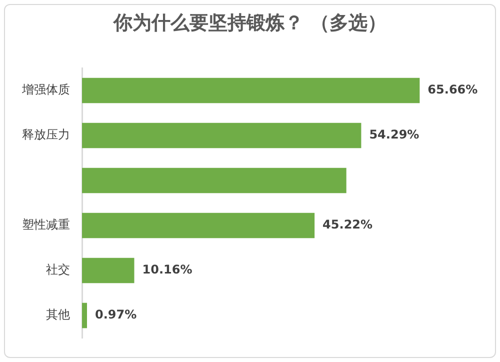  Describe the element at coordinates (115, 315) in the screenshot. I see `data-label: 0.97%` at that location.